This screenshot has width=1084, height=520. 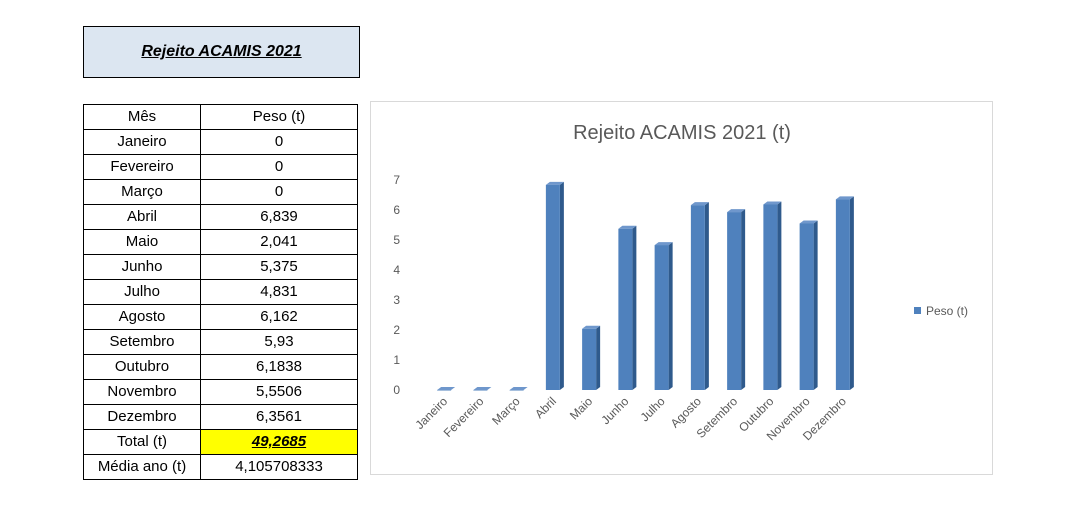 I want to click on table-row: Novembro 5,5506, so click(x=220, y=392).